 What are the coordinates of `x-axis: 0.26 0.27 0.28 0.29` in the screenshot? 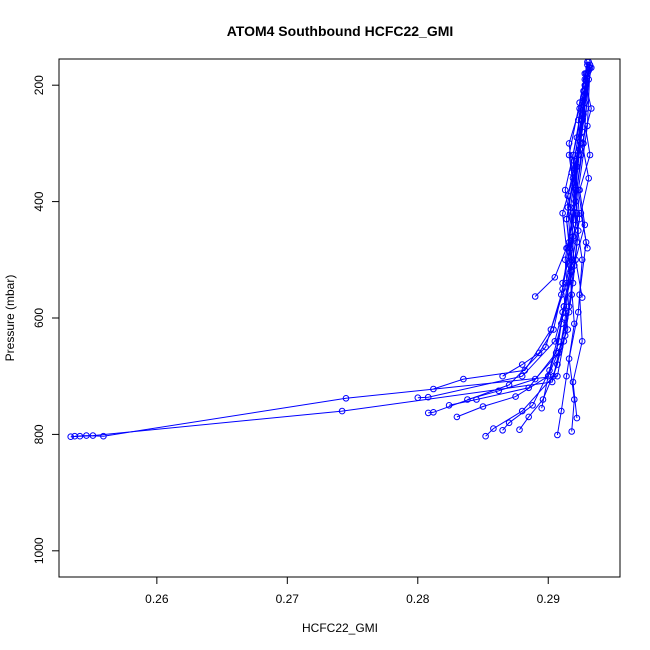 It's located at (352, 591).